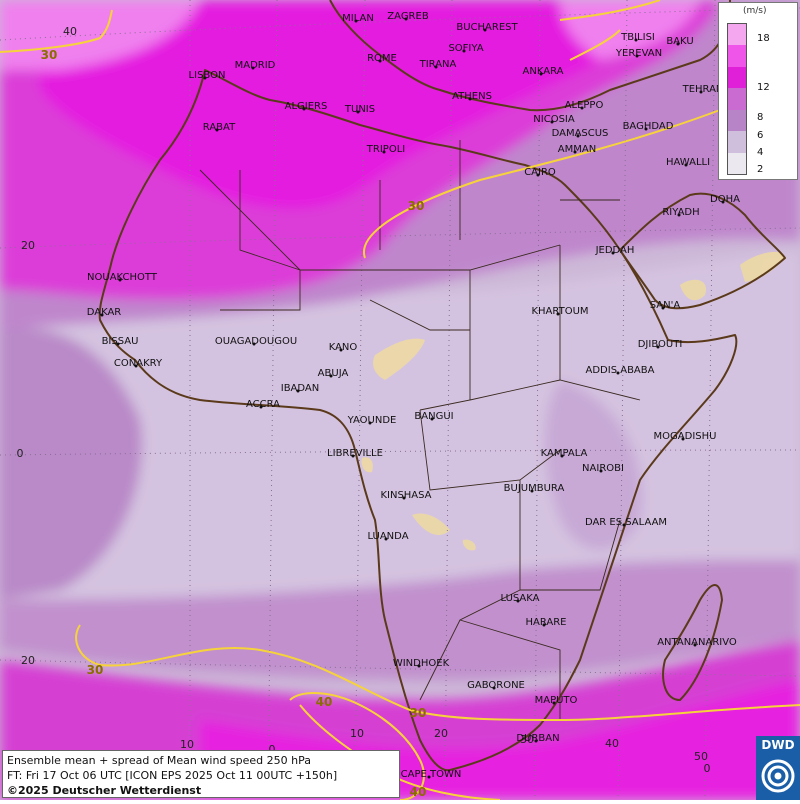 The width and height of the screenshot is (800, 804). Describe the element at coordinates (20, 453) in the screenshot. I see `latitude-label: 0` at that location.